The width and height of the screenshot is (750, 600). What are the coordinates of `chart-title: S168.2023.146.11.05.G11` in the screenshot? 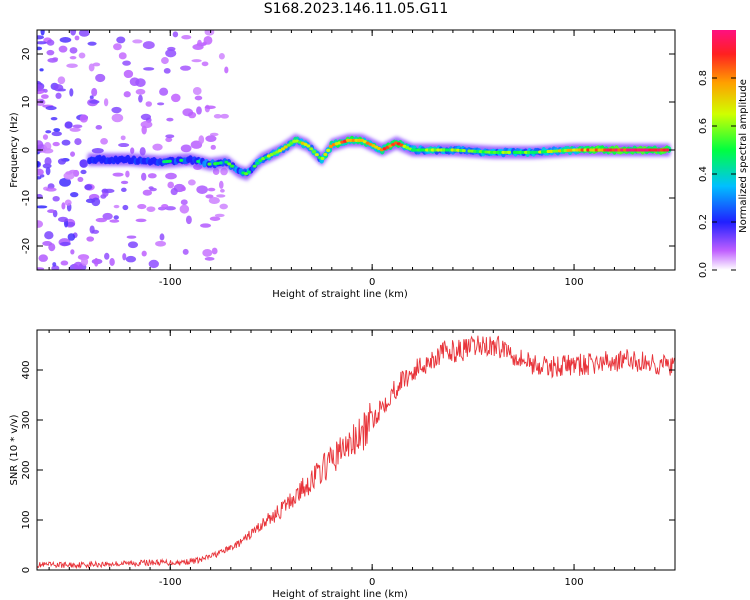 It's located at (356, 9).